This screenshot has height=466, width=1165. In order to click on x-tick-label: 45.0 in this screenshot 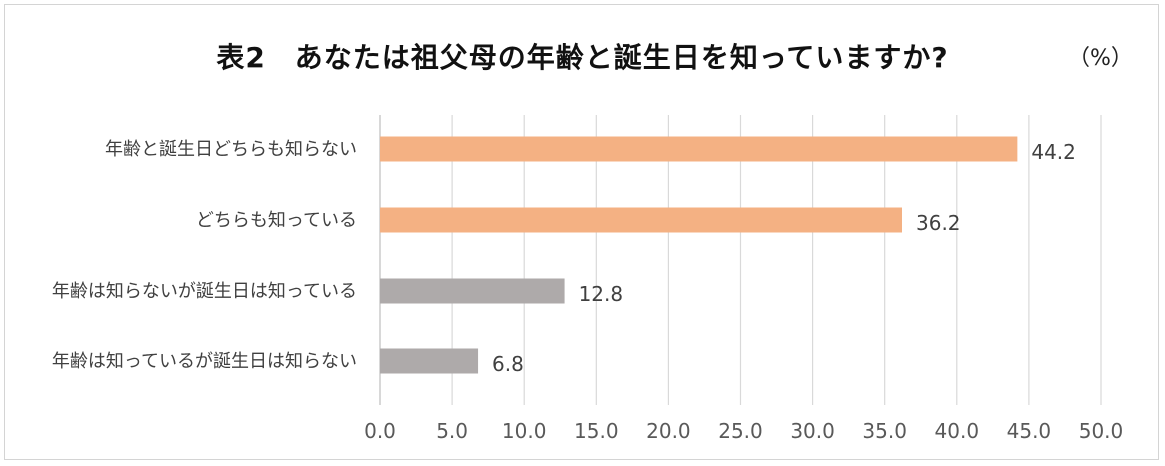, I will do `click(1029, 431)`.